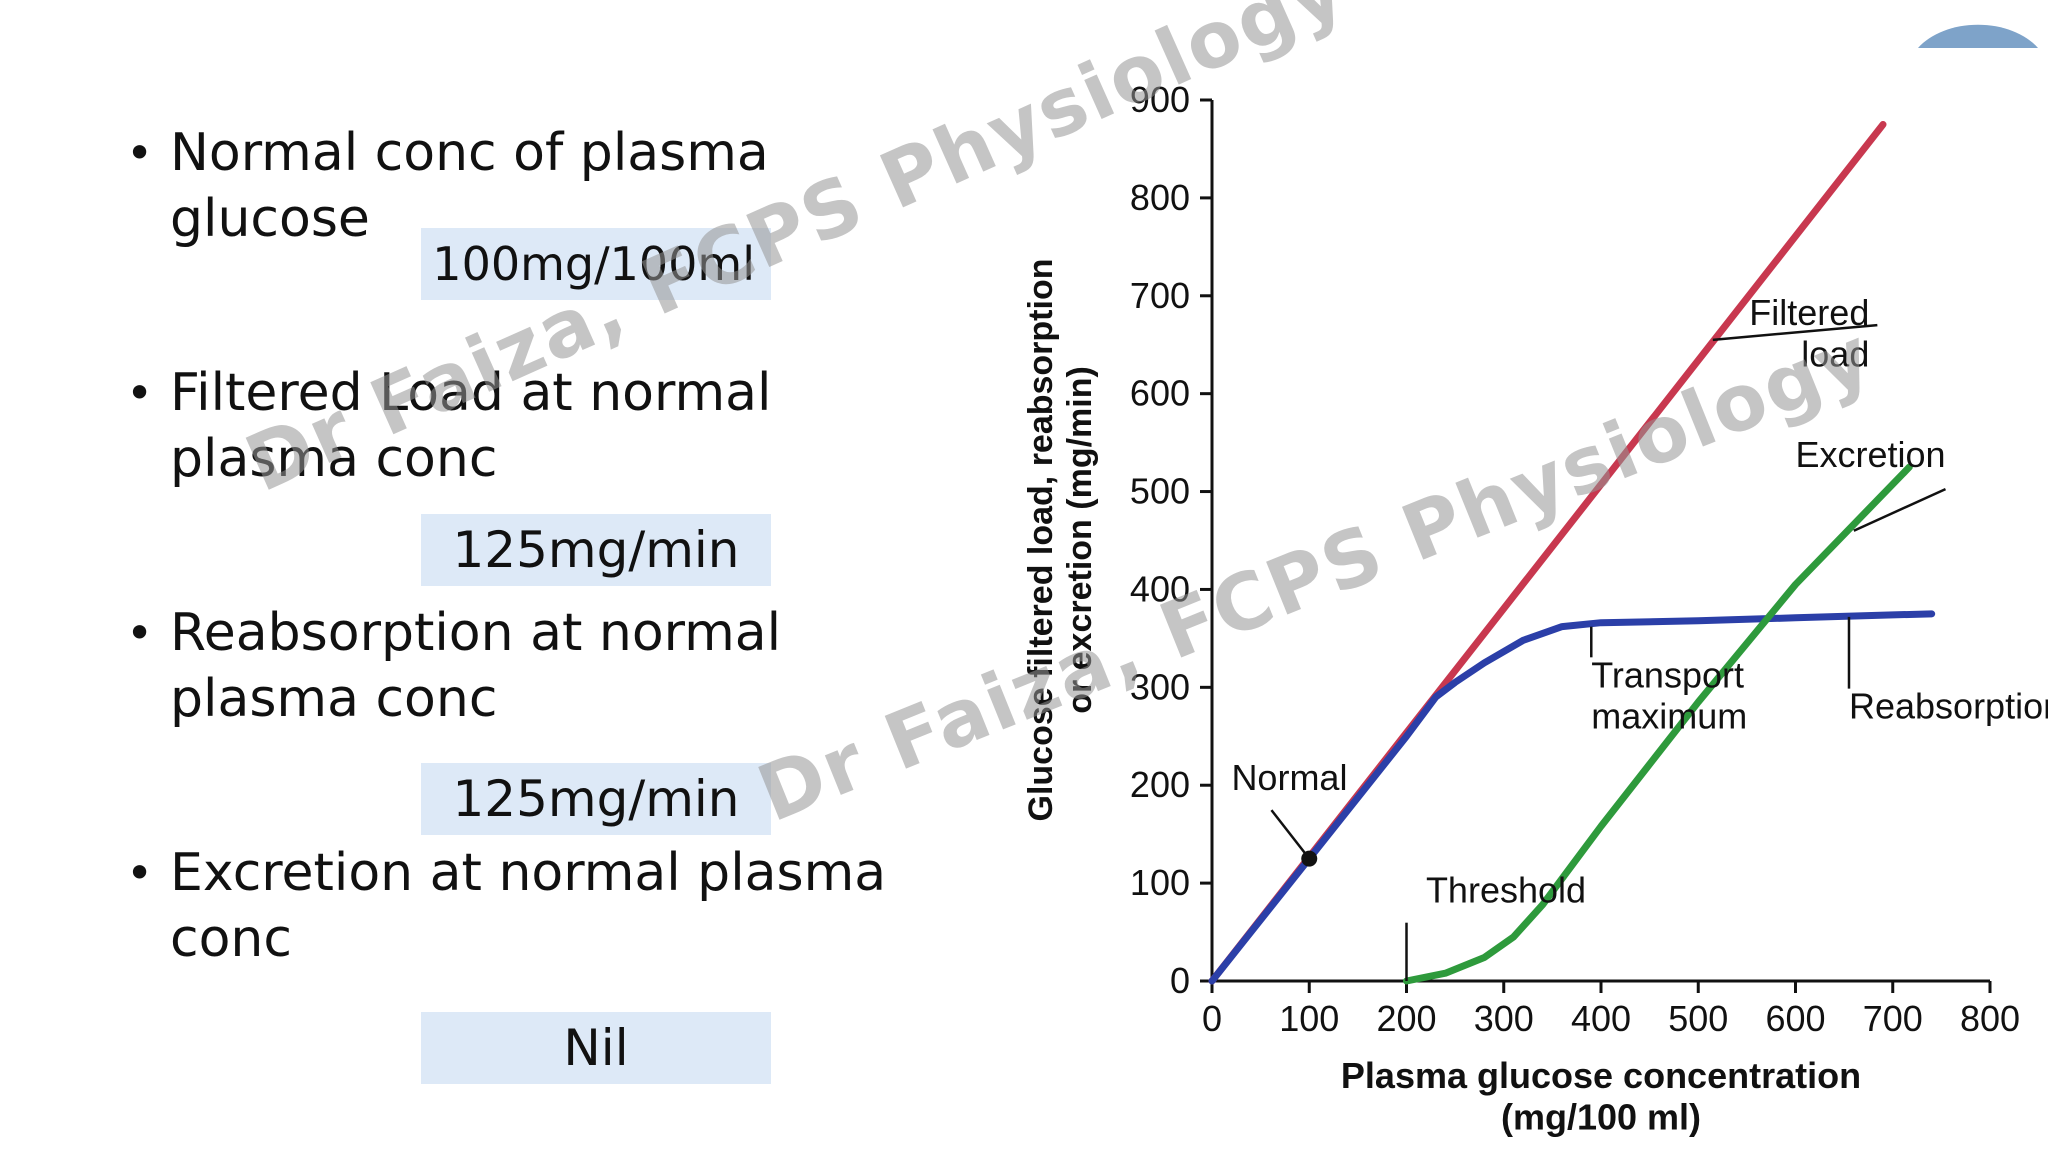  I want to click on x-tick-label: 100, so click(1309, 1018).